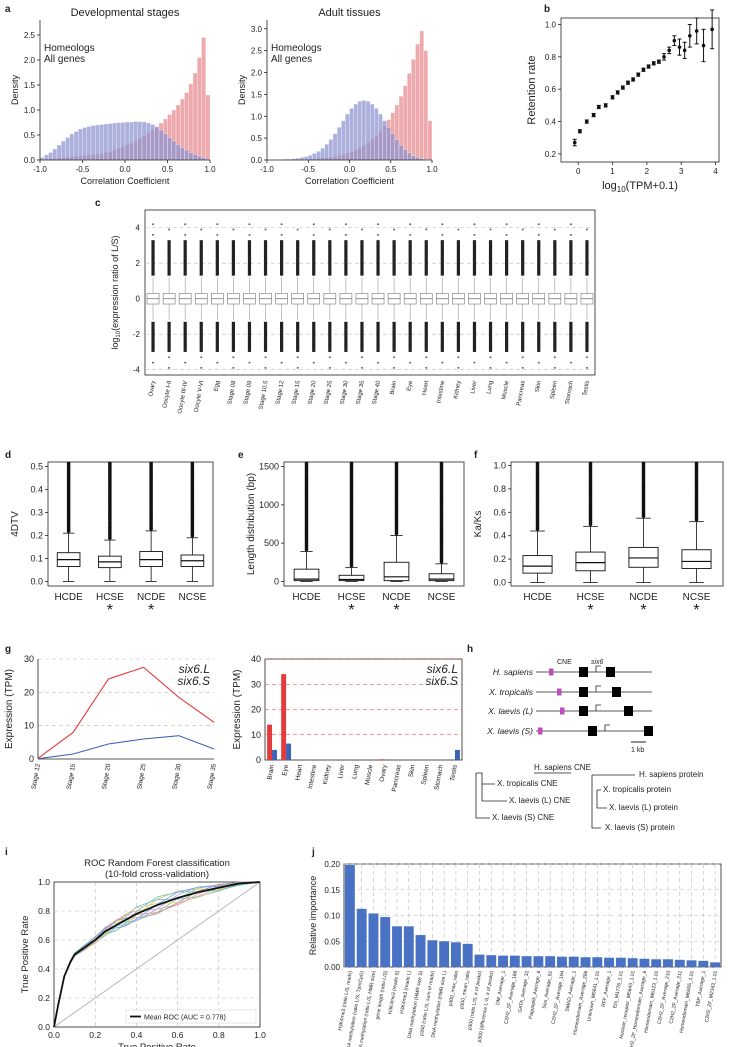 The width and height of the screenshot is (732, 1047). What do you see at coordinates (539, 800) in the screenshot?
I see `tree1-leaf: X. laevis (L) CNE` at bounding box center [539, 800].